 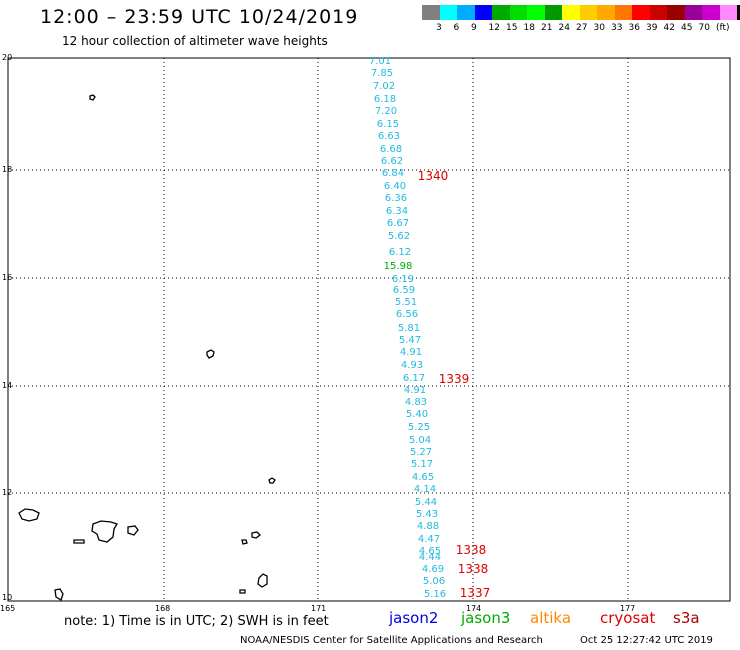 I want to click on wave-height-label: 4.14, so click(x=425, y=489).